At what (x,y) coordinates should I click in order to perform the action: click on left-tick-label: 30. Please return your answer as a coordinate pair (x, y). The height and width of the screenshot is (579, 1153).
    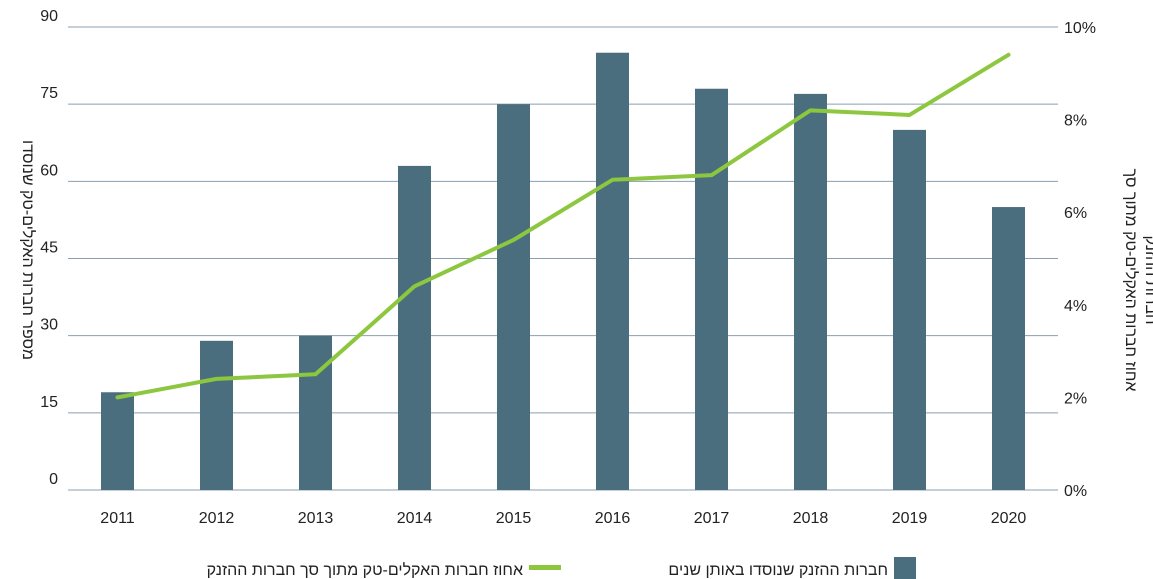
    Looking at the image, I should click on (49, 325).